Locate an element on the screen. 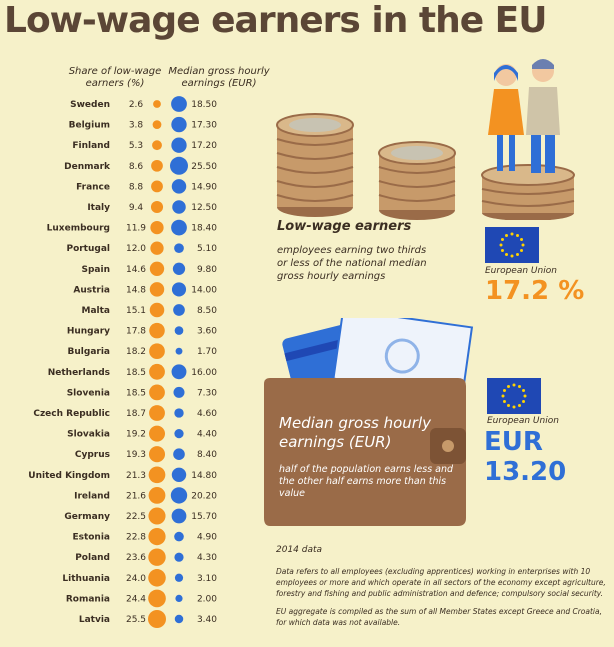 Image resolution: width=614 pixels, height=647 pixels. coins-people-illustration is located at coordinates (425, 139).